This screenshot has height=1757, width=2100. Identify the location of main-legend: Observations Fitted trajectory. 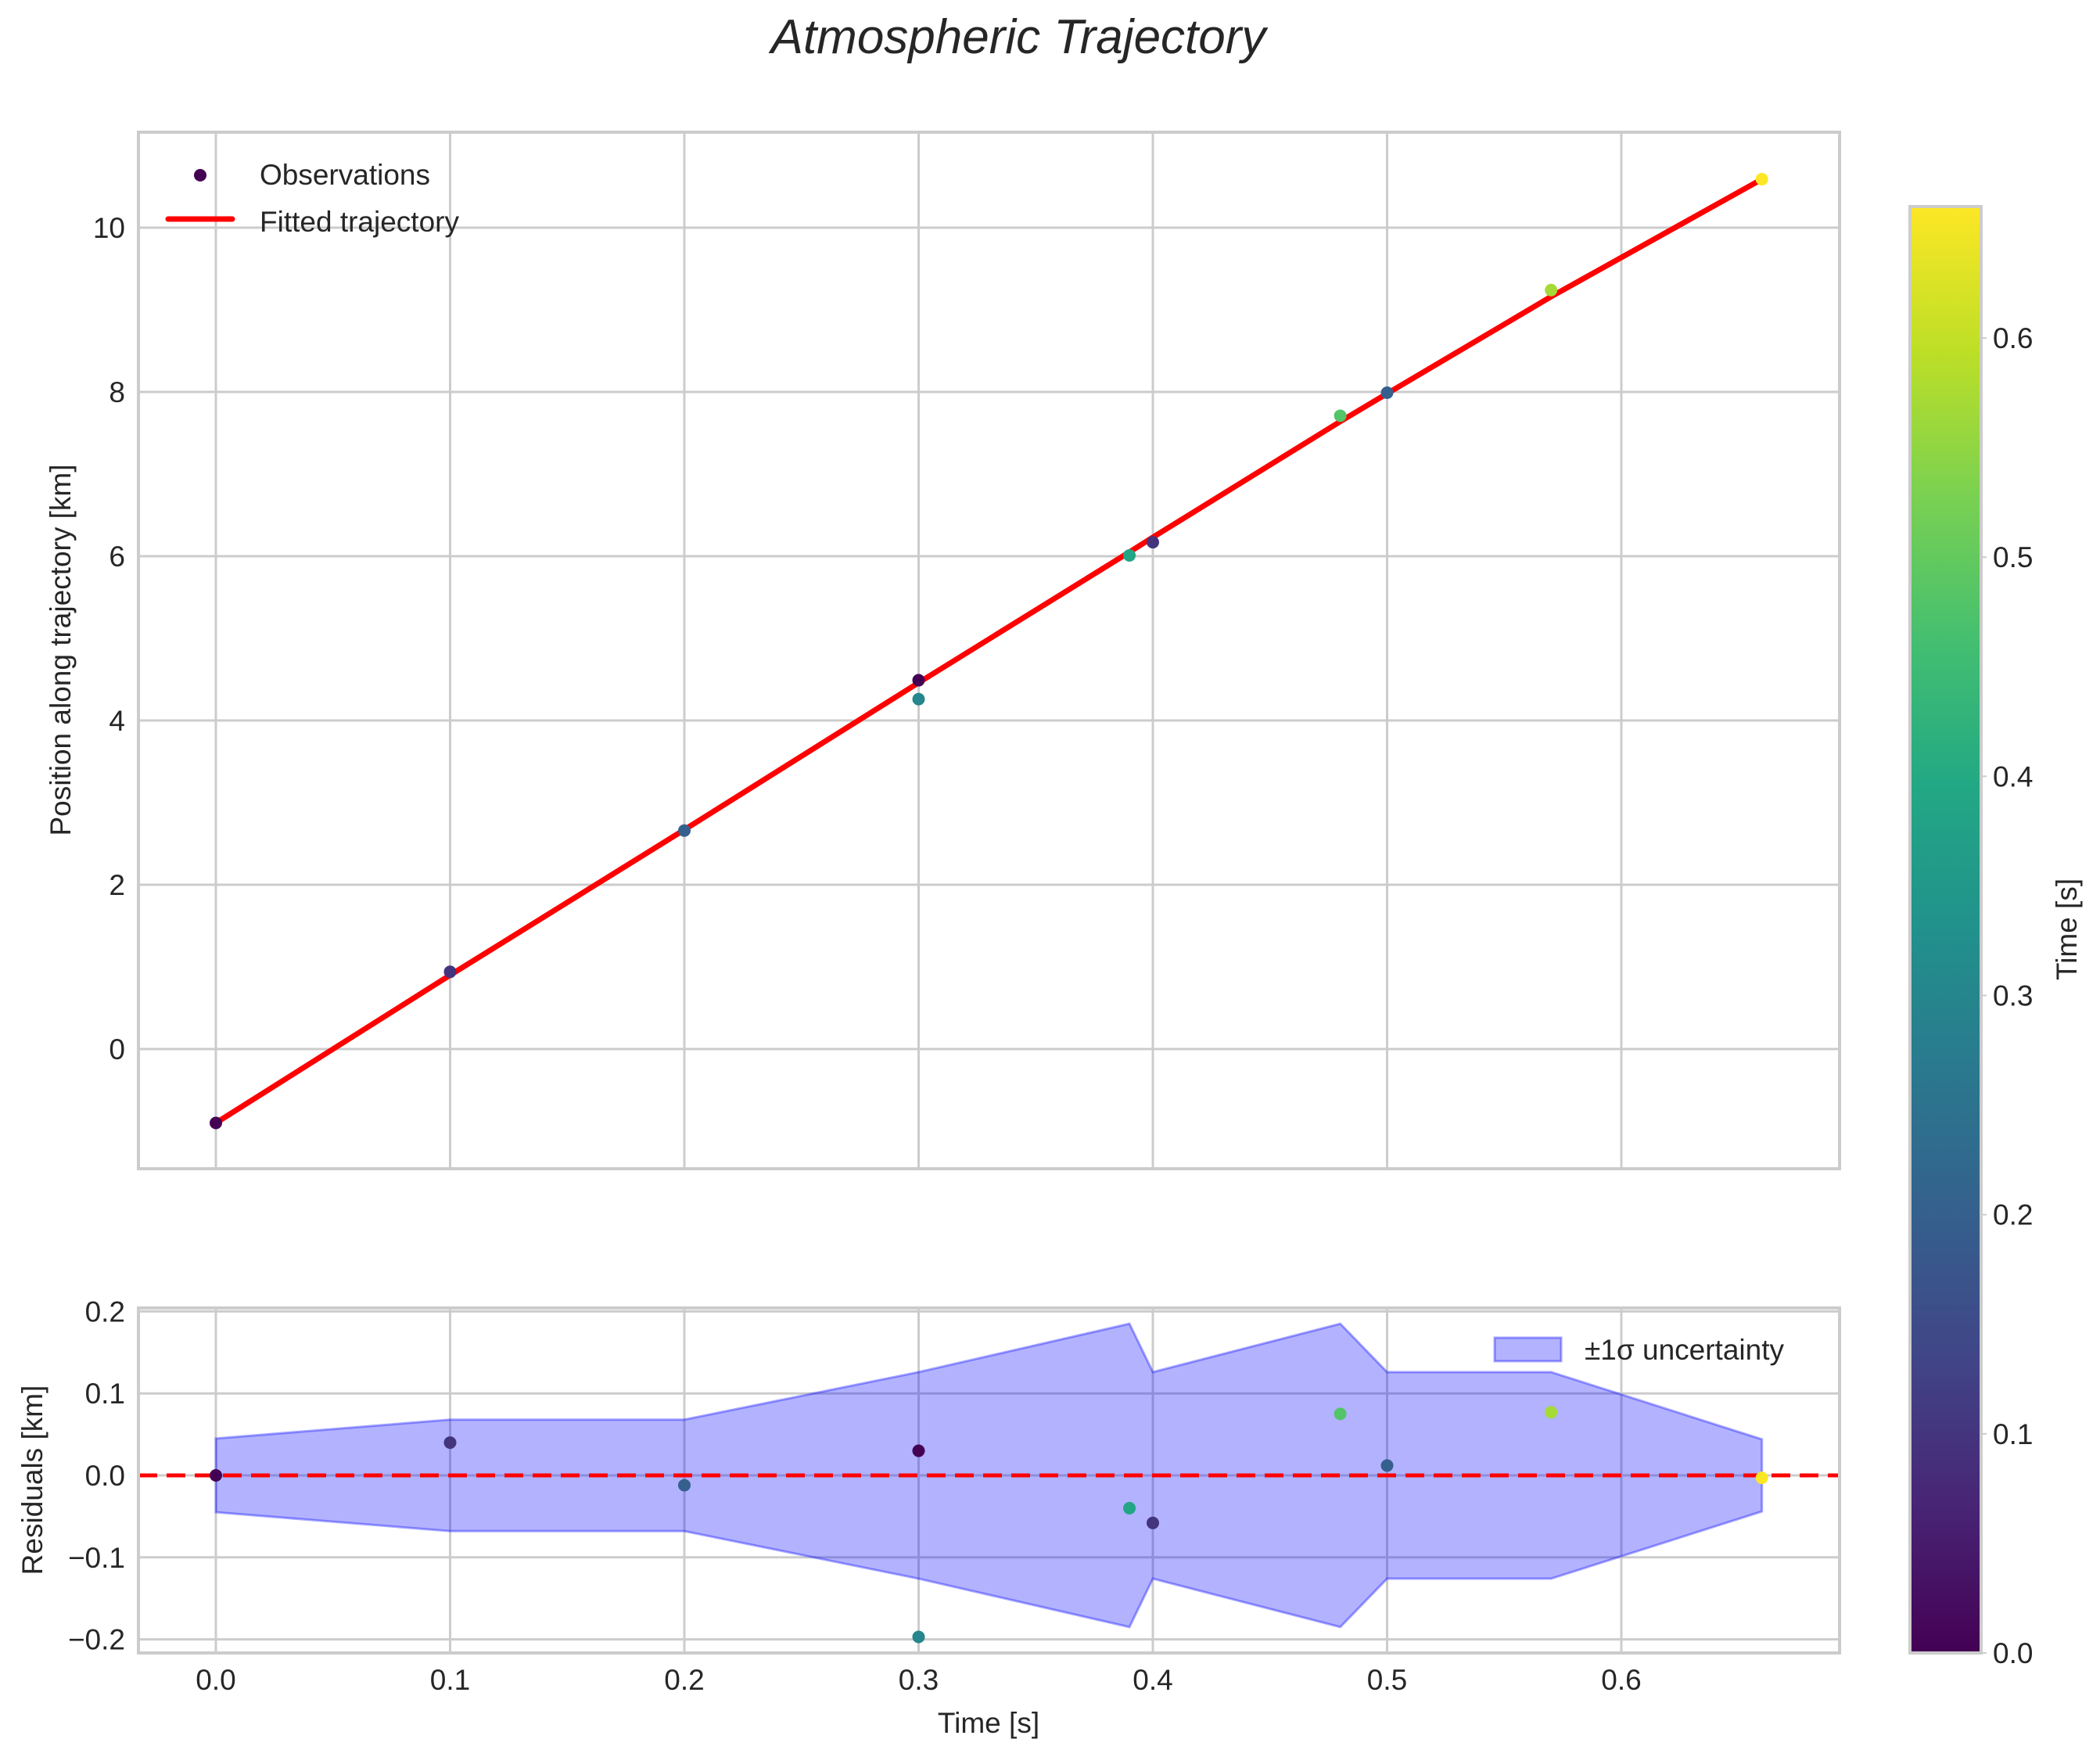
(312, 199).